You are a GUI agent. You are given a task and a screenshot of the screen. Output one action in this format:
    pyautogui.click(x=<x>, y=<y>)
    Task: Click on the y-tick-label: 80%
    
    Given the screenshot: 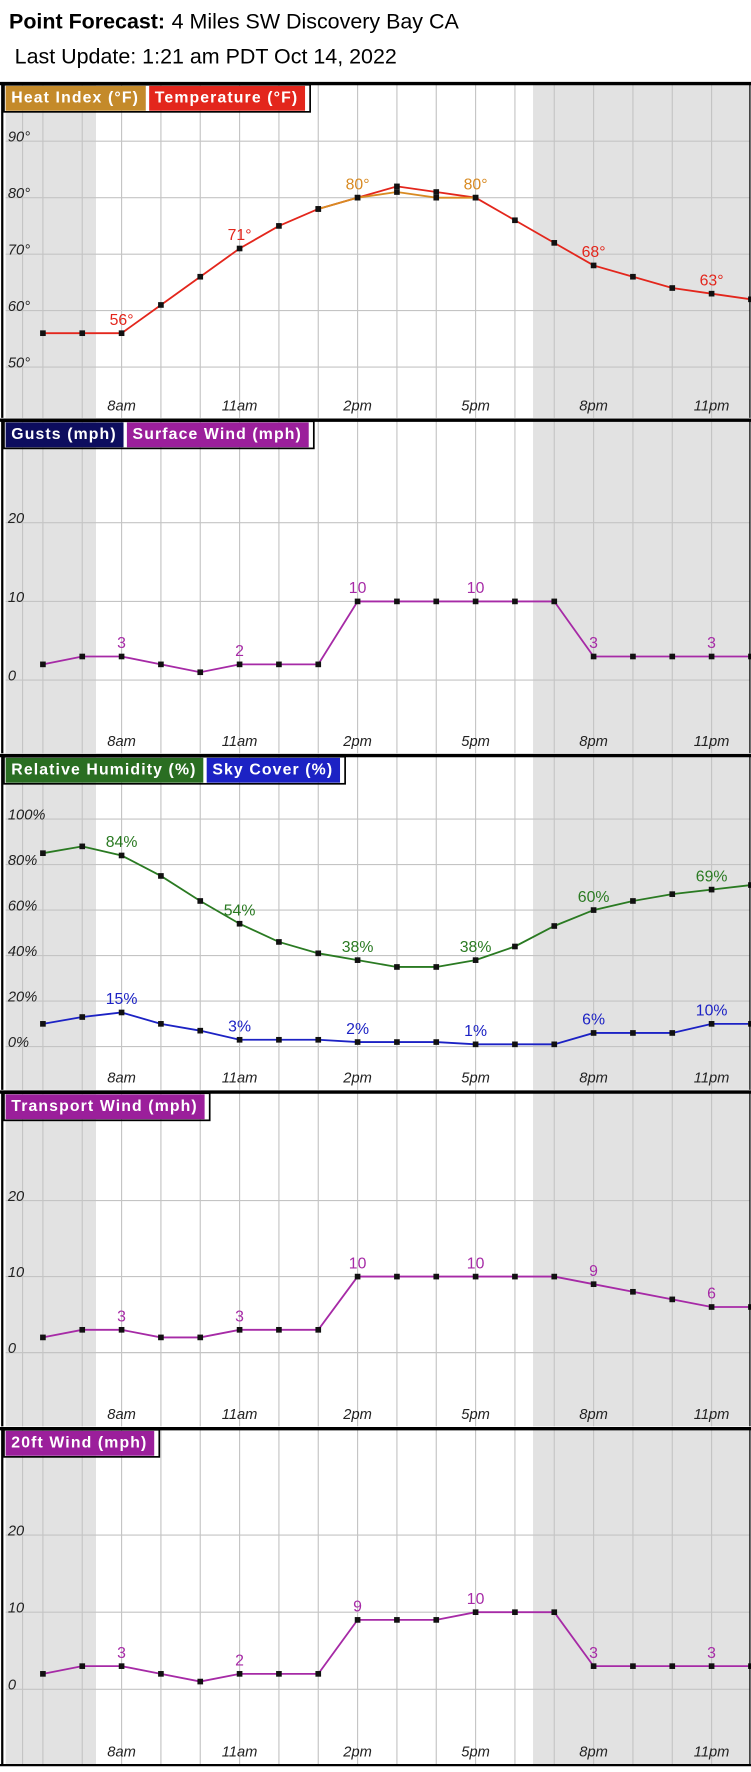 What is the action you would take?
    pyautogui.click(x=22, y=861)
    